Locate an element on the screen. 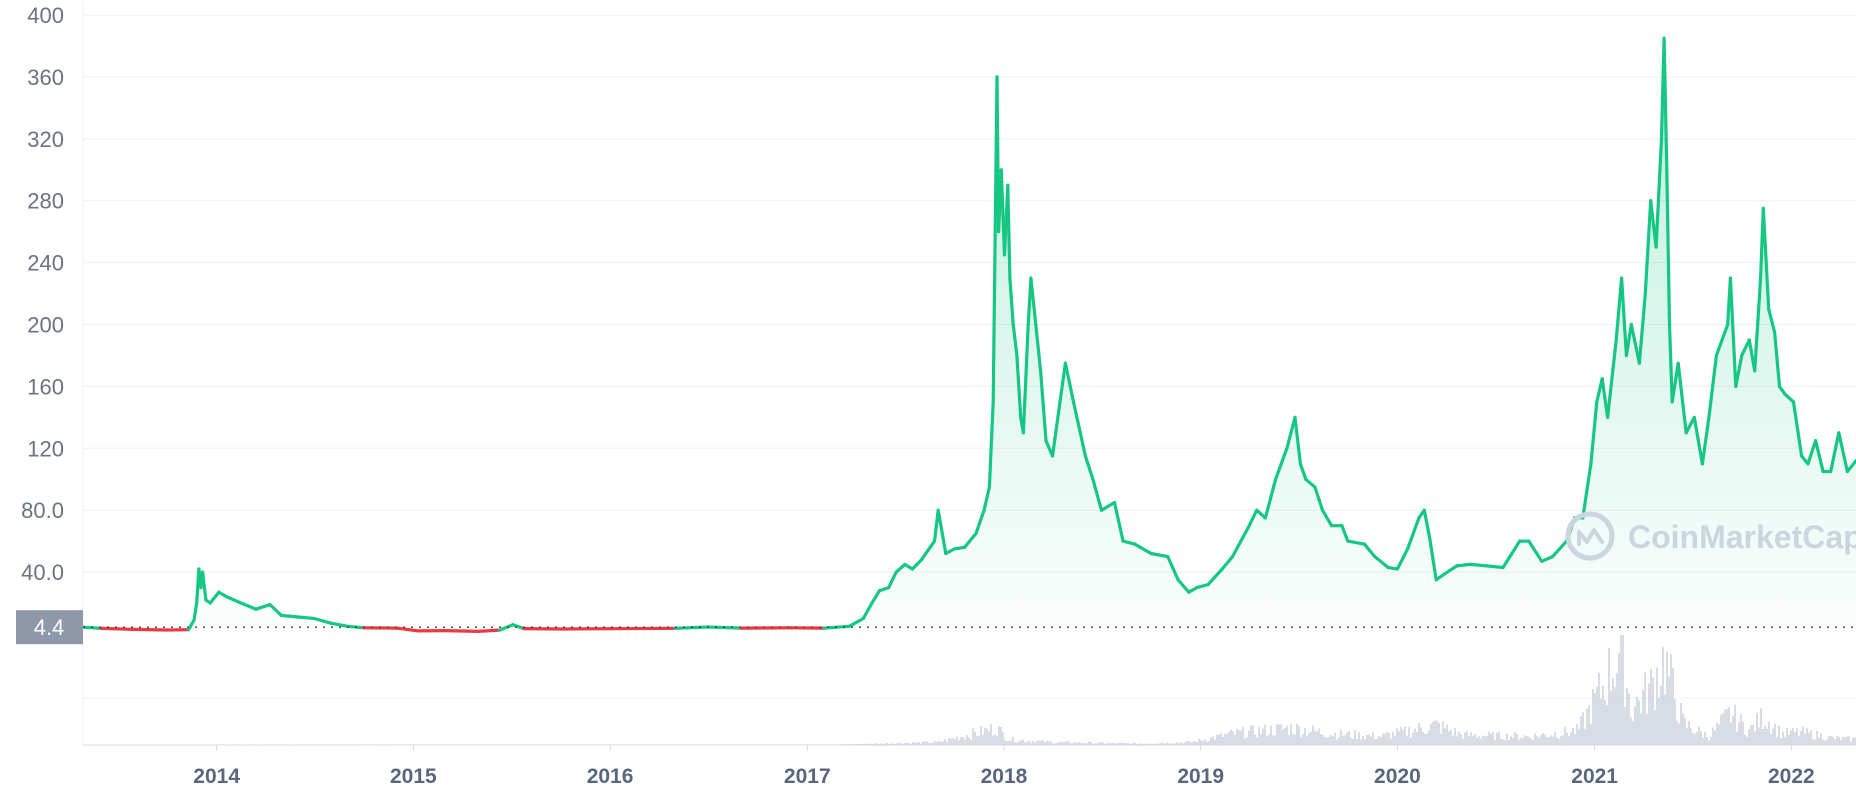  y-tick-label: 360 is located at coordinates (45, 77).